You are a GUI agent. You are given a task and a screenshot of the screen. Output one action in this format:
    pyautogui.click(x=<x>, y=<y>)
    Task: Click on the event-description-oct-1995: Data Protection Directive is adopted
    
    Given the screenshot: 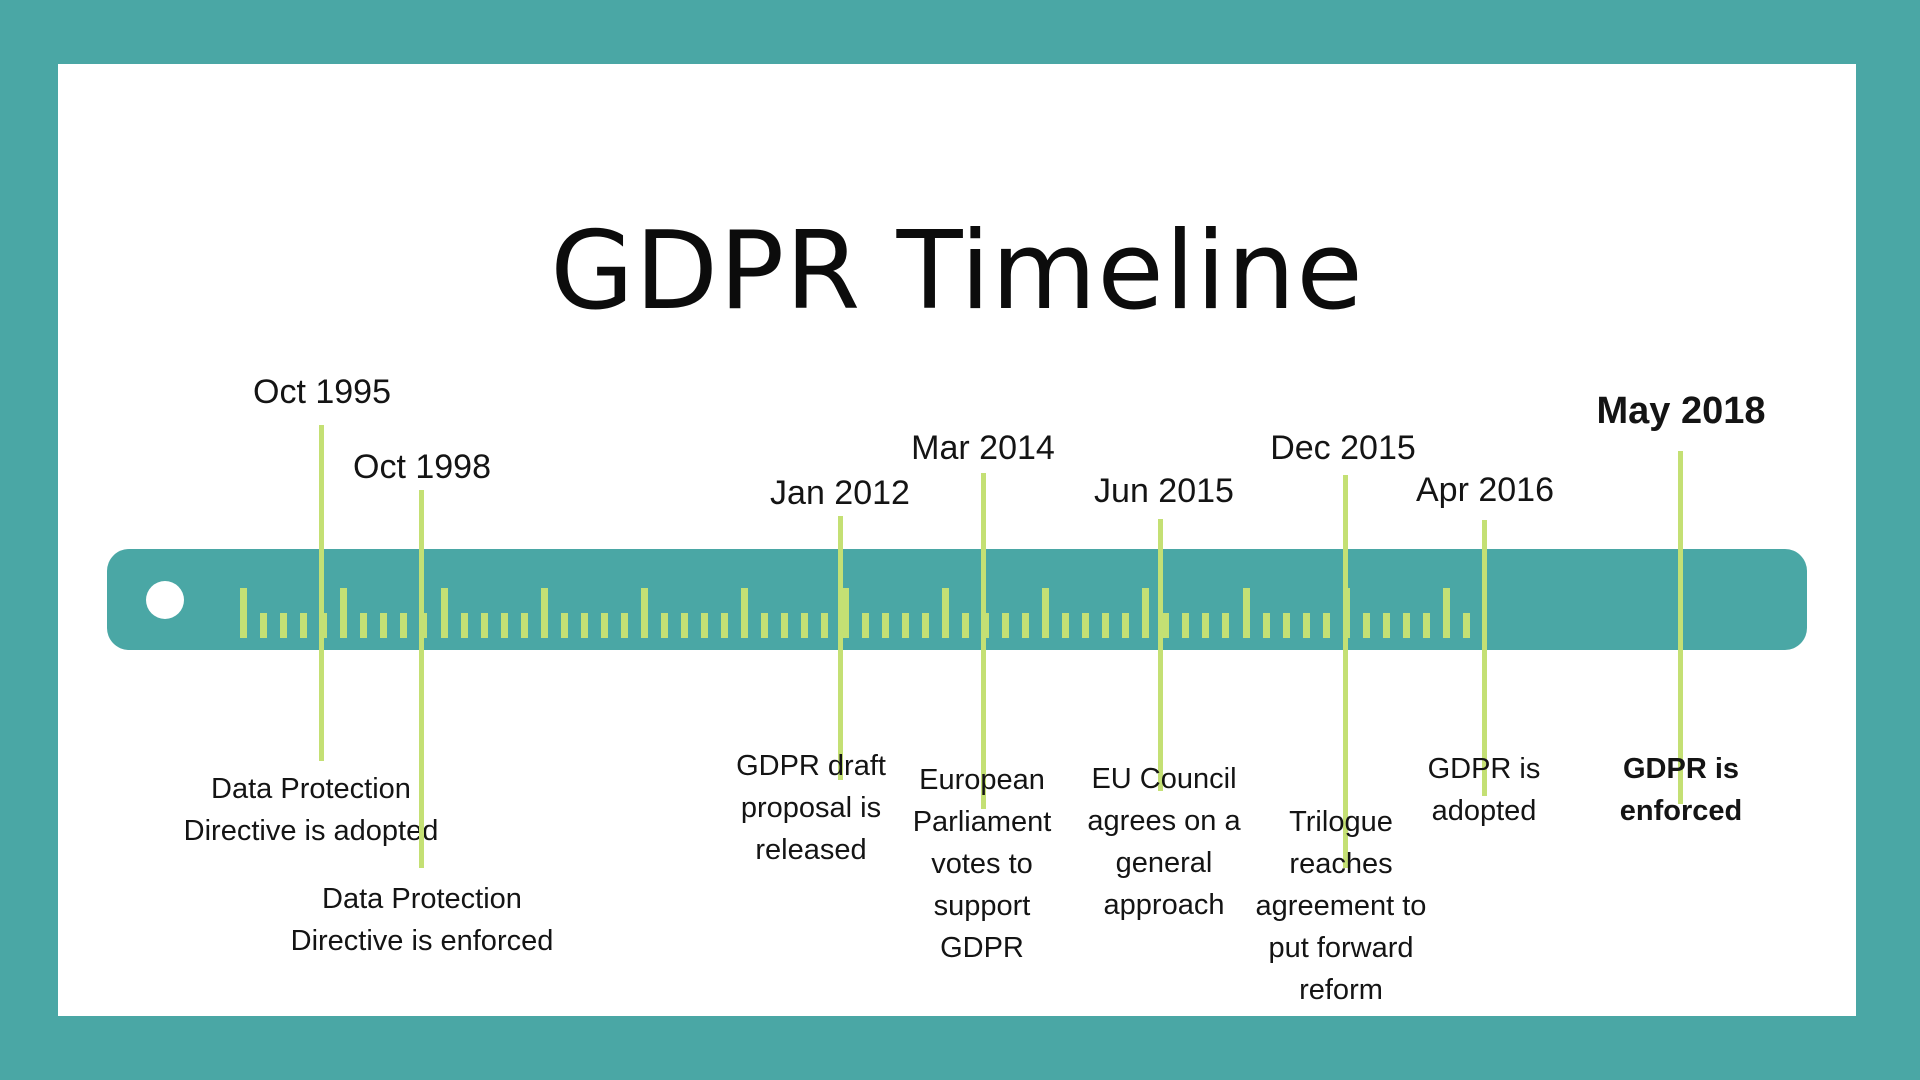 What is the action you would take?
    pyautogui.click(x=311, y=810)
    